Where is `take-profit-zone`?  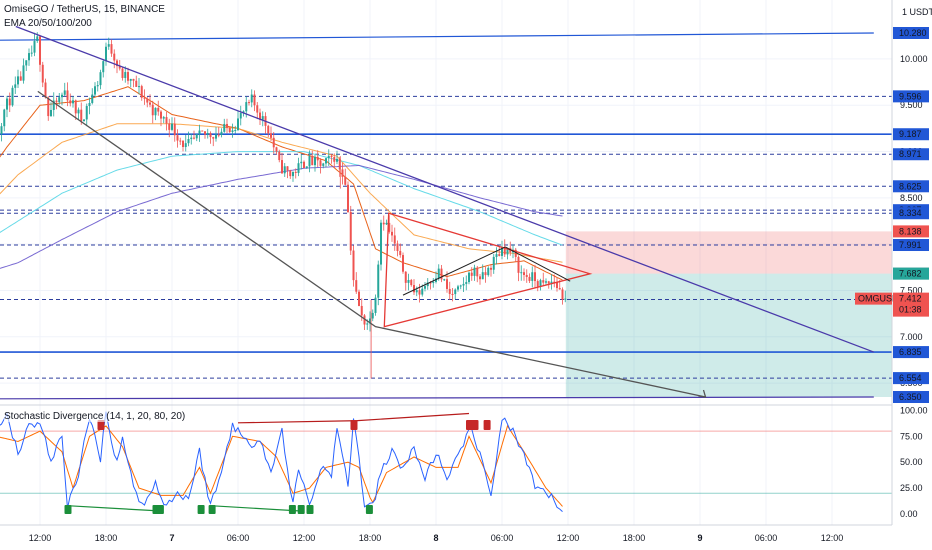 take-profit-zone is located at coordinates (728, 335).